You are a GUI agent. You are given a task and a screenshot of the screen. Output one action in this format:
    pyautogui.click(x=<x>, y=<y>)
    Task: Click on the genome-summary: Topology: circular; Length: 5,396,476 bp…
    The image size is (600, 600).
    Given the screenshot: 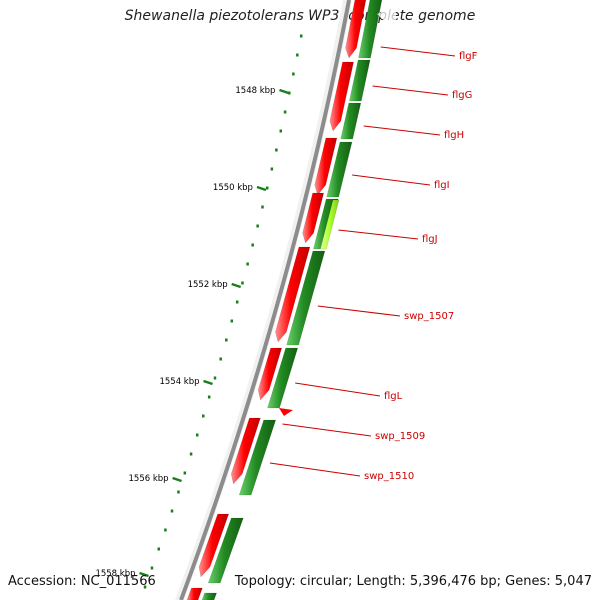 What is the action you would take?
    pyautogui.click(x=413, y=581)
    